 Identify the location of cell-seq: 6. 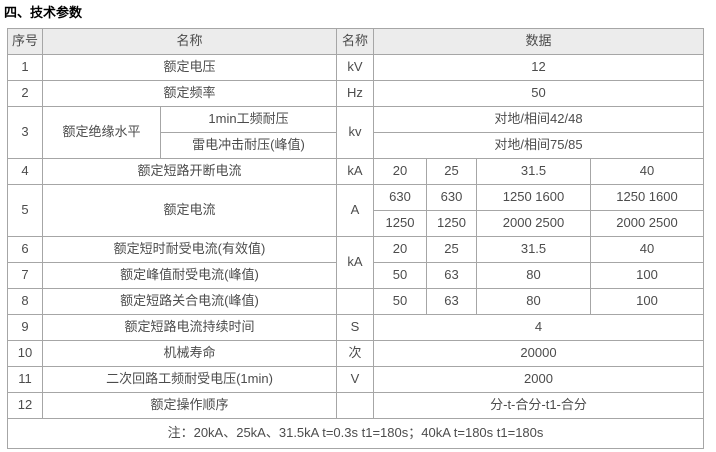
(25, 249).